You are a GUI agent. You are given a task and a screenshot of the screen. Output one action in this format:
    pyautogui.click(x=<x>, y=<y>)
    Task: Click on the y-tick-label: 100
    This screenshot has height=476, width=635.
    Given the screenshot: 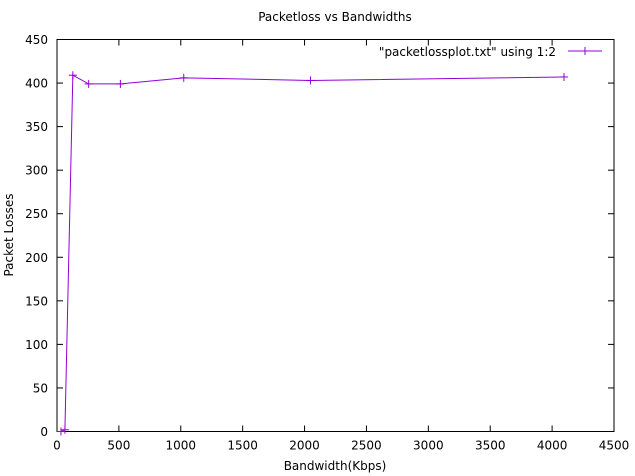 What is the action you would take?
    pyautogui.click(x=36, y=345)
    